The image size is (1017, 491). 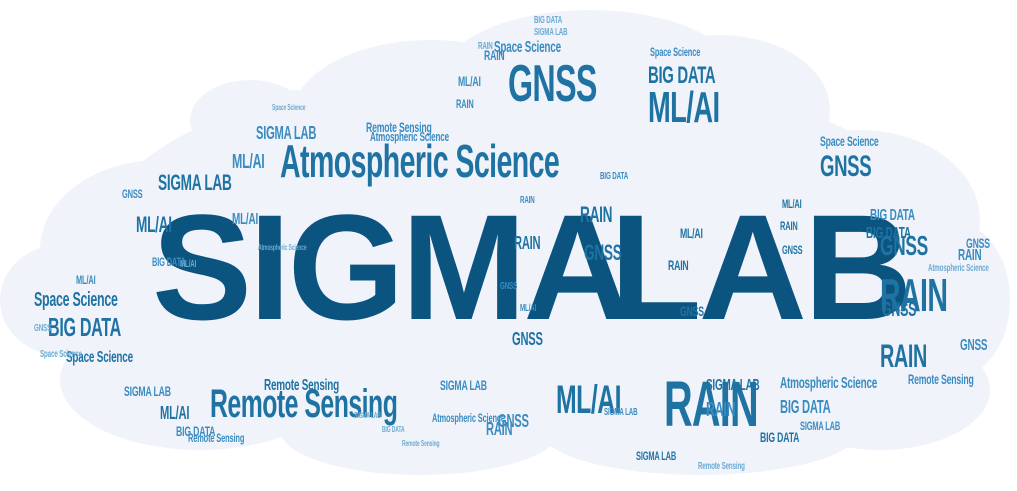 What do you see at coordinates (61, 354) in the screenshot?
I see `cloud-word-space-7: Space Science` at bounding box center [61, 354].